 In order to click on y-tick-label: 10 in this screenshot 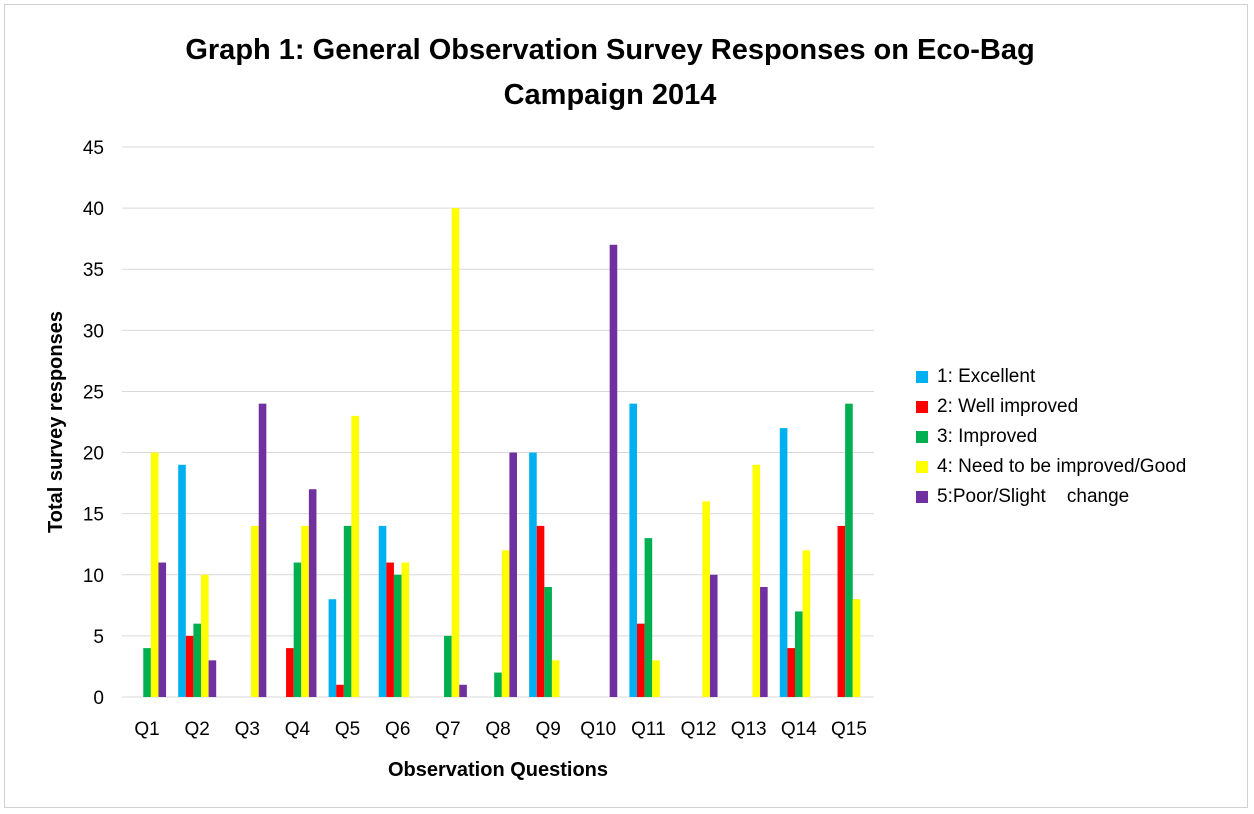, I will do `click(93, 576)`.